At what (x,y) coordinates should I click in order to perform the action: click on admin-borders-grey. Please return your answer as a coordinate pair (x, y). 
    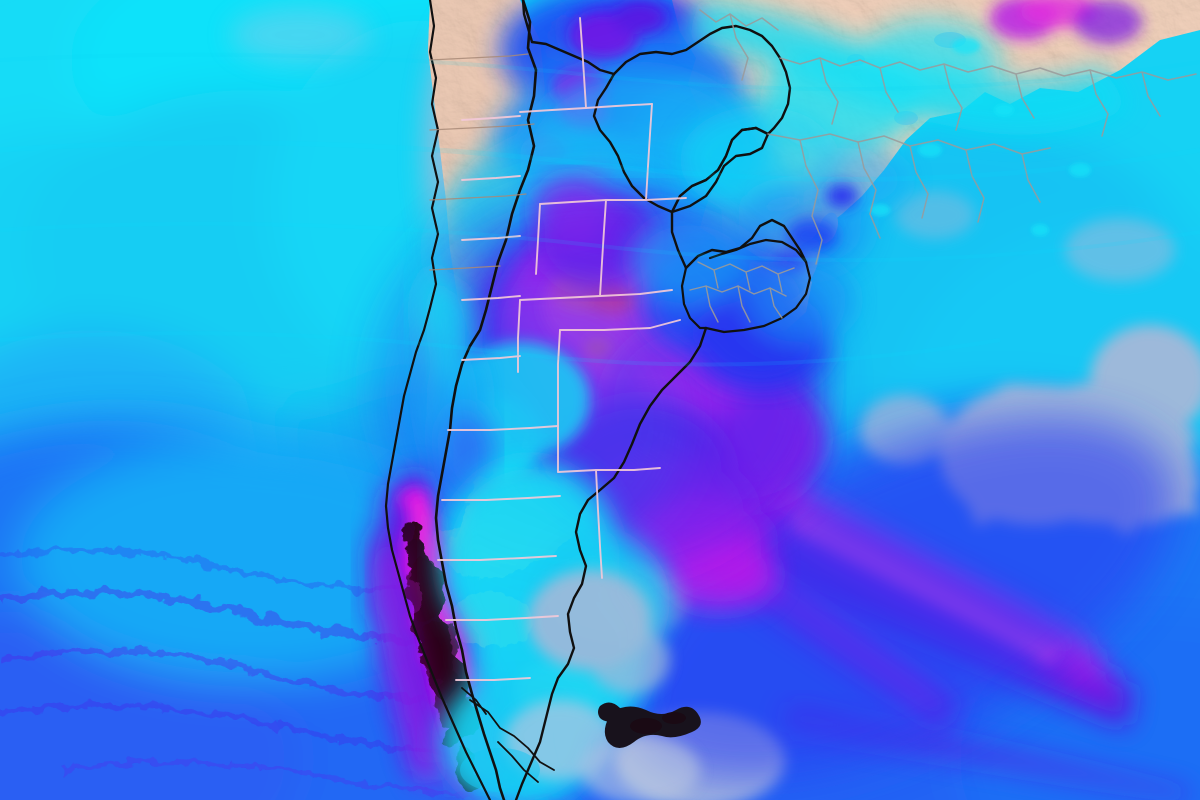
    Looking at the image, I should click on (948, 137).